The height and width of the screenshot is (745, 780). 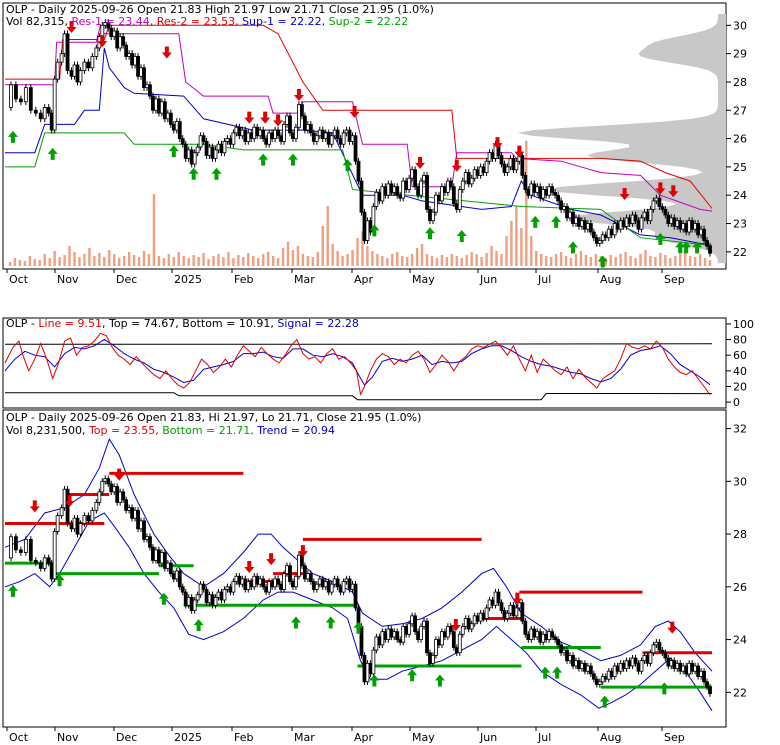 What do you see at coordinates (209, 430) in the screenshot?
I see `trend-legend-item: Bottom = 21.71,` at bounding box center [209, 430].